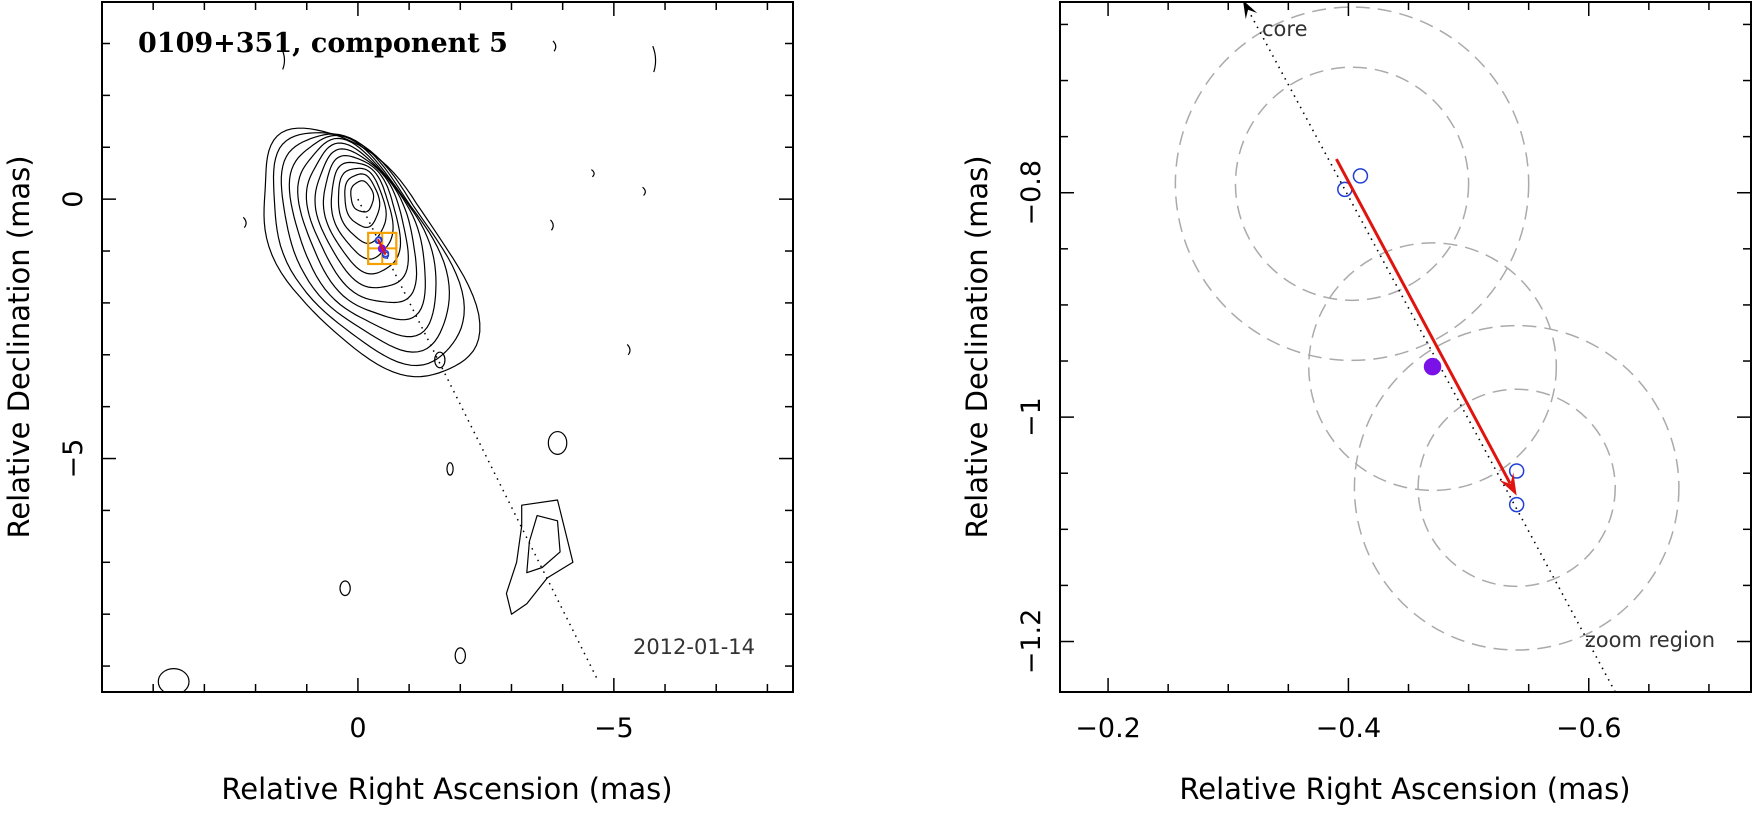  Describe the element at coordinates (1031, 642) in the screenshot. I see `right-y-tick-label: −1.2` at that location.